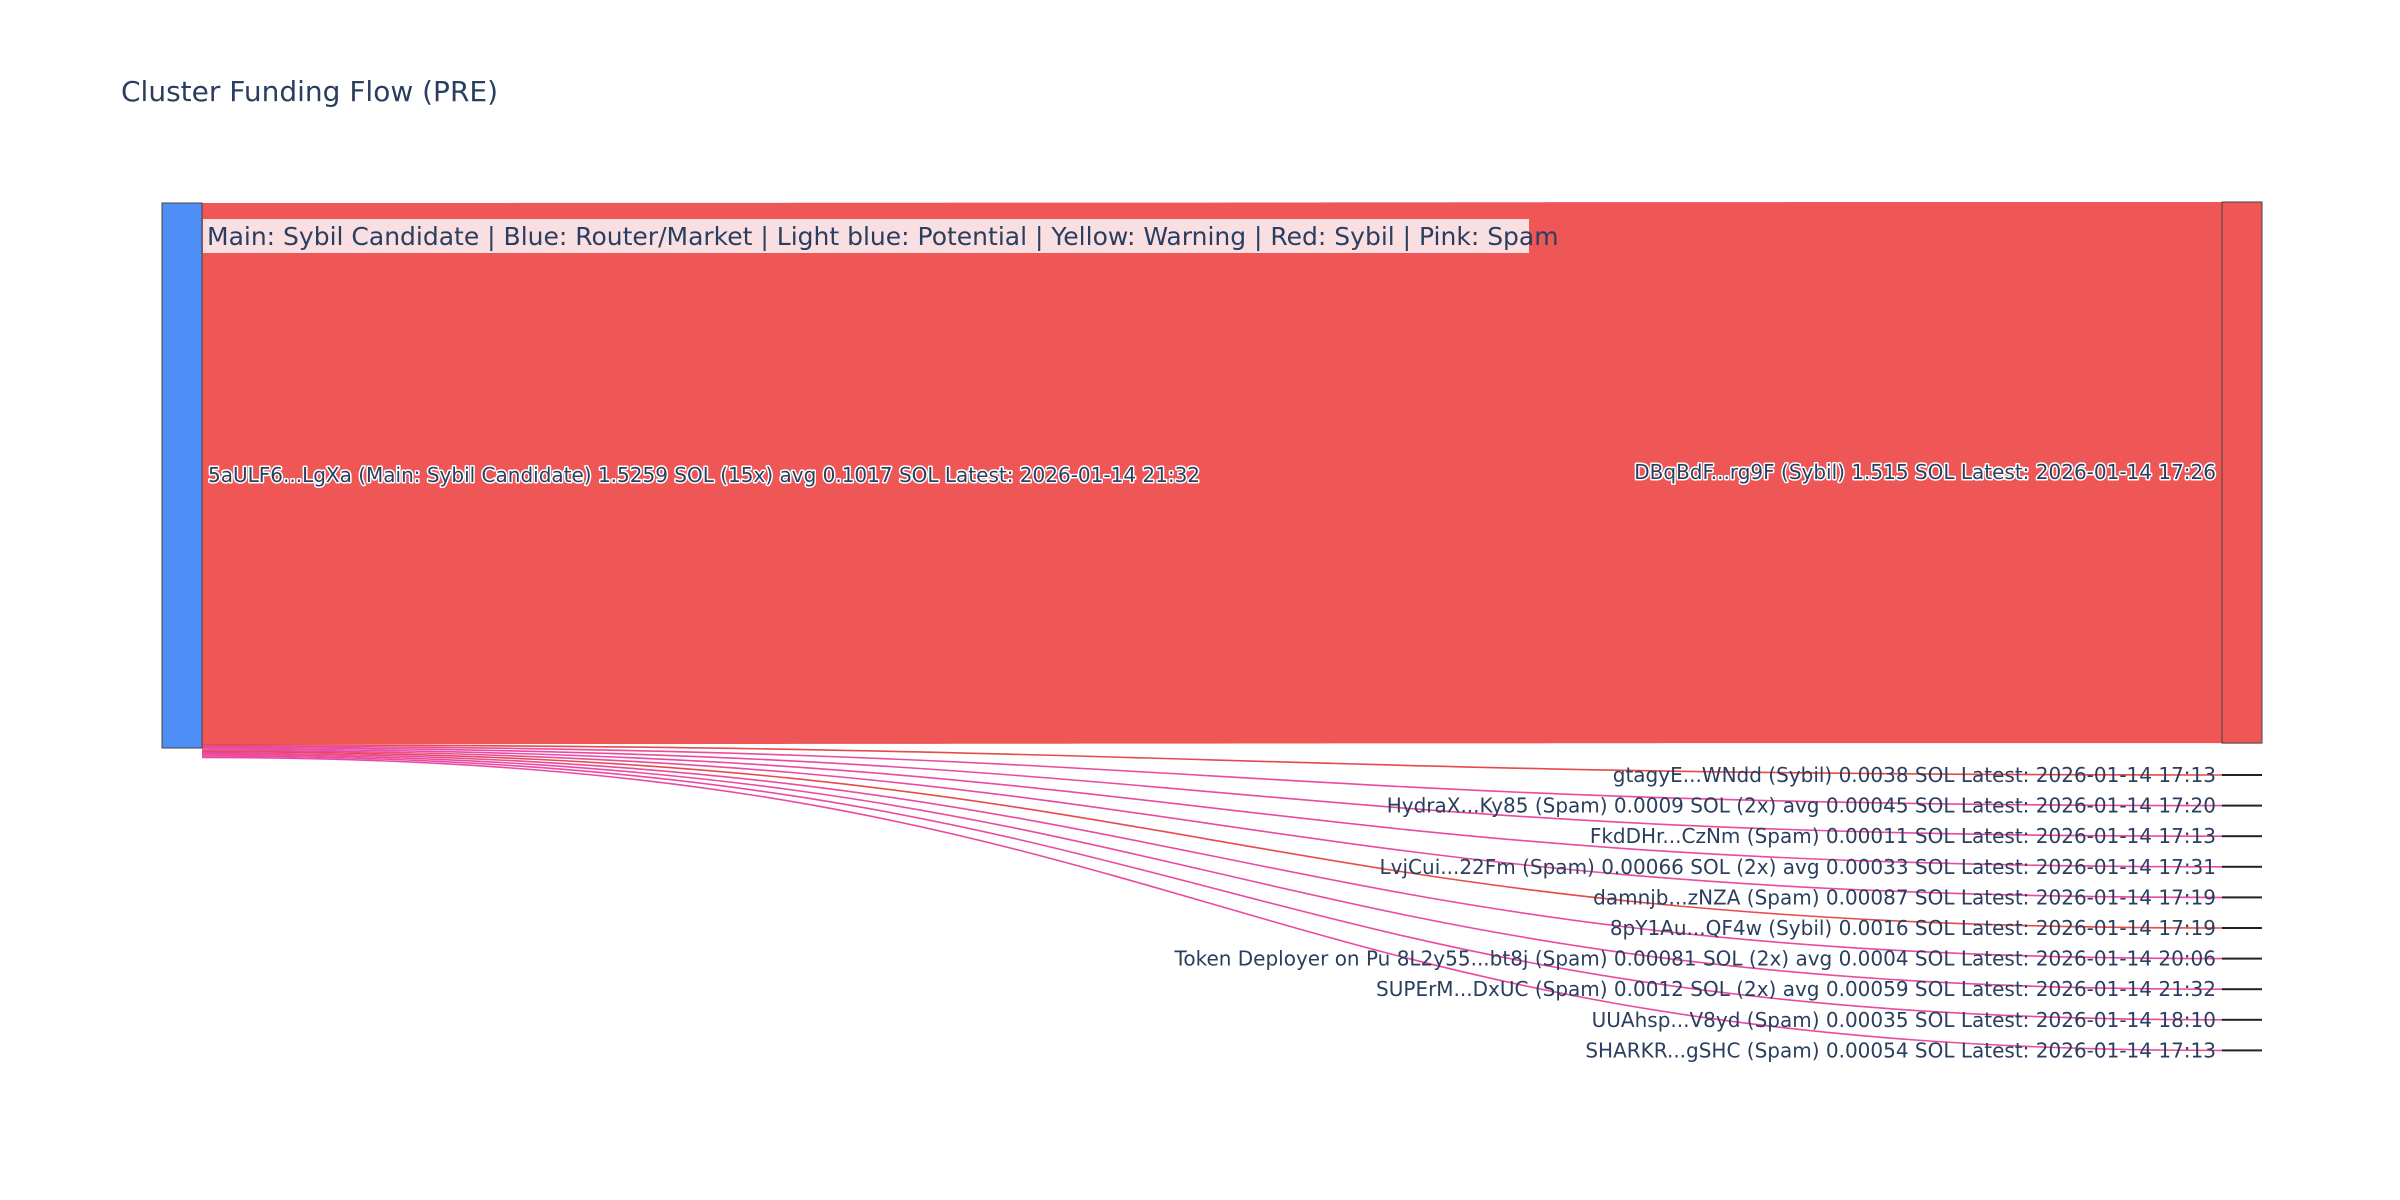 The height and width of the screenshot is (1200, 2400). What do you see at coordinates (182, 475) in the screenshot?
I see `source-node` at bounding box center [182, 475].